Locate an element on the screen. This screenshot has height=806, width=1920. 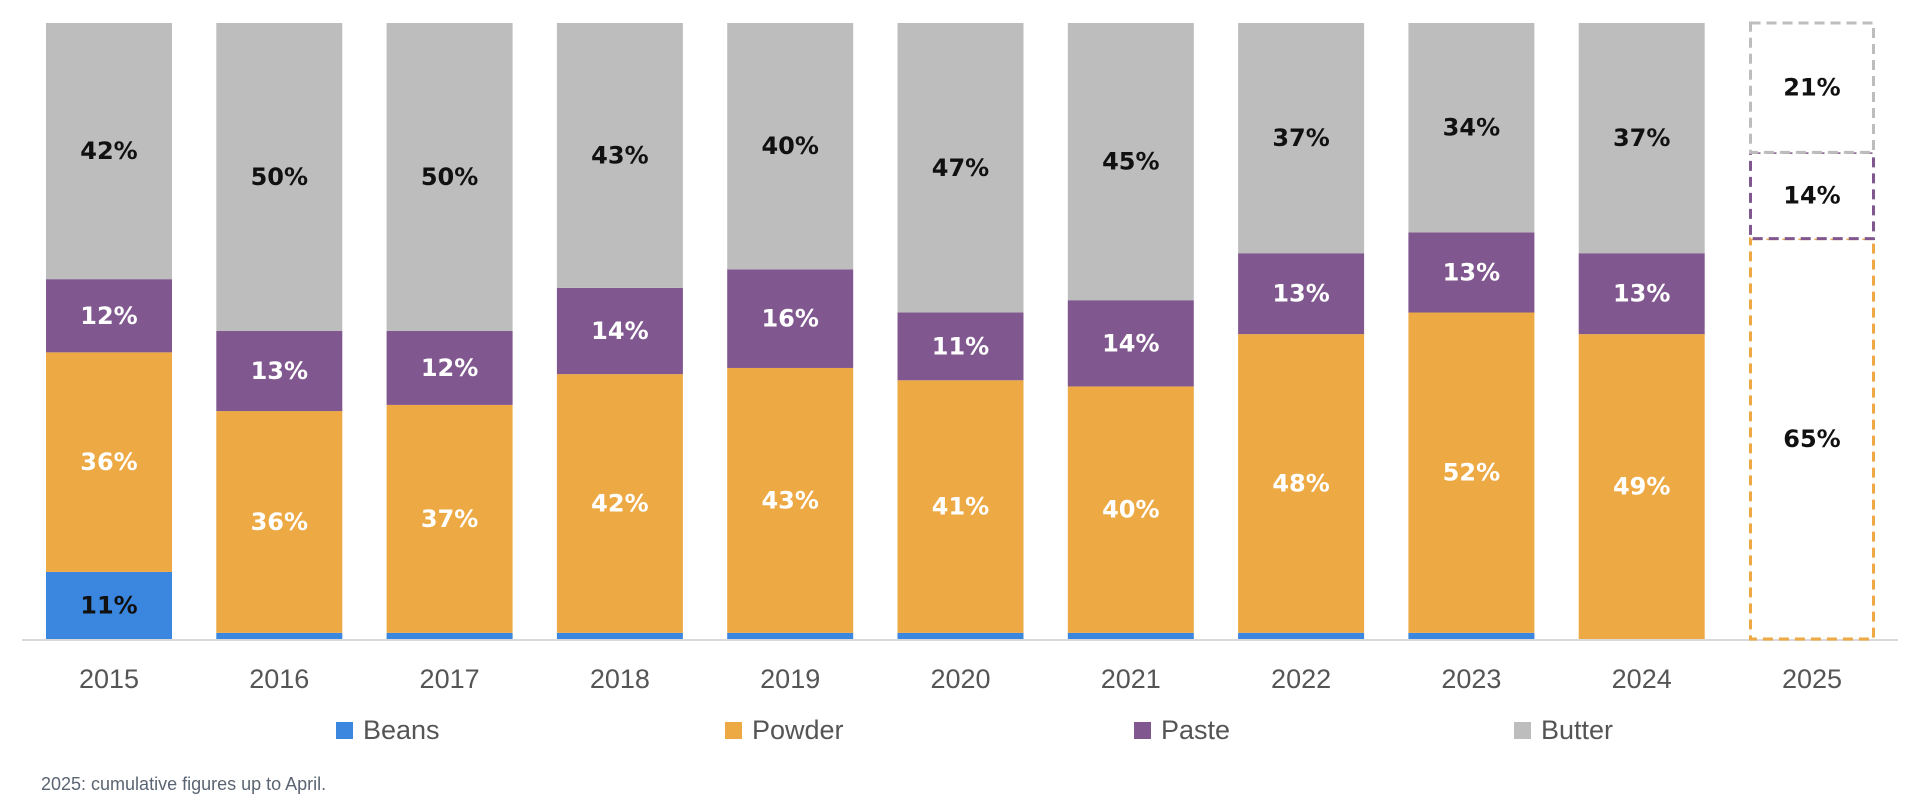
label-2024-powder: 49% is located at coordinates (1641, 487).